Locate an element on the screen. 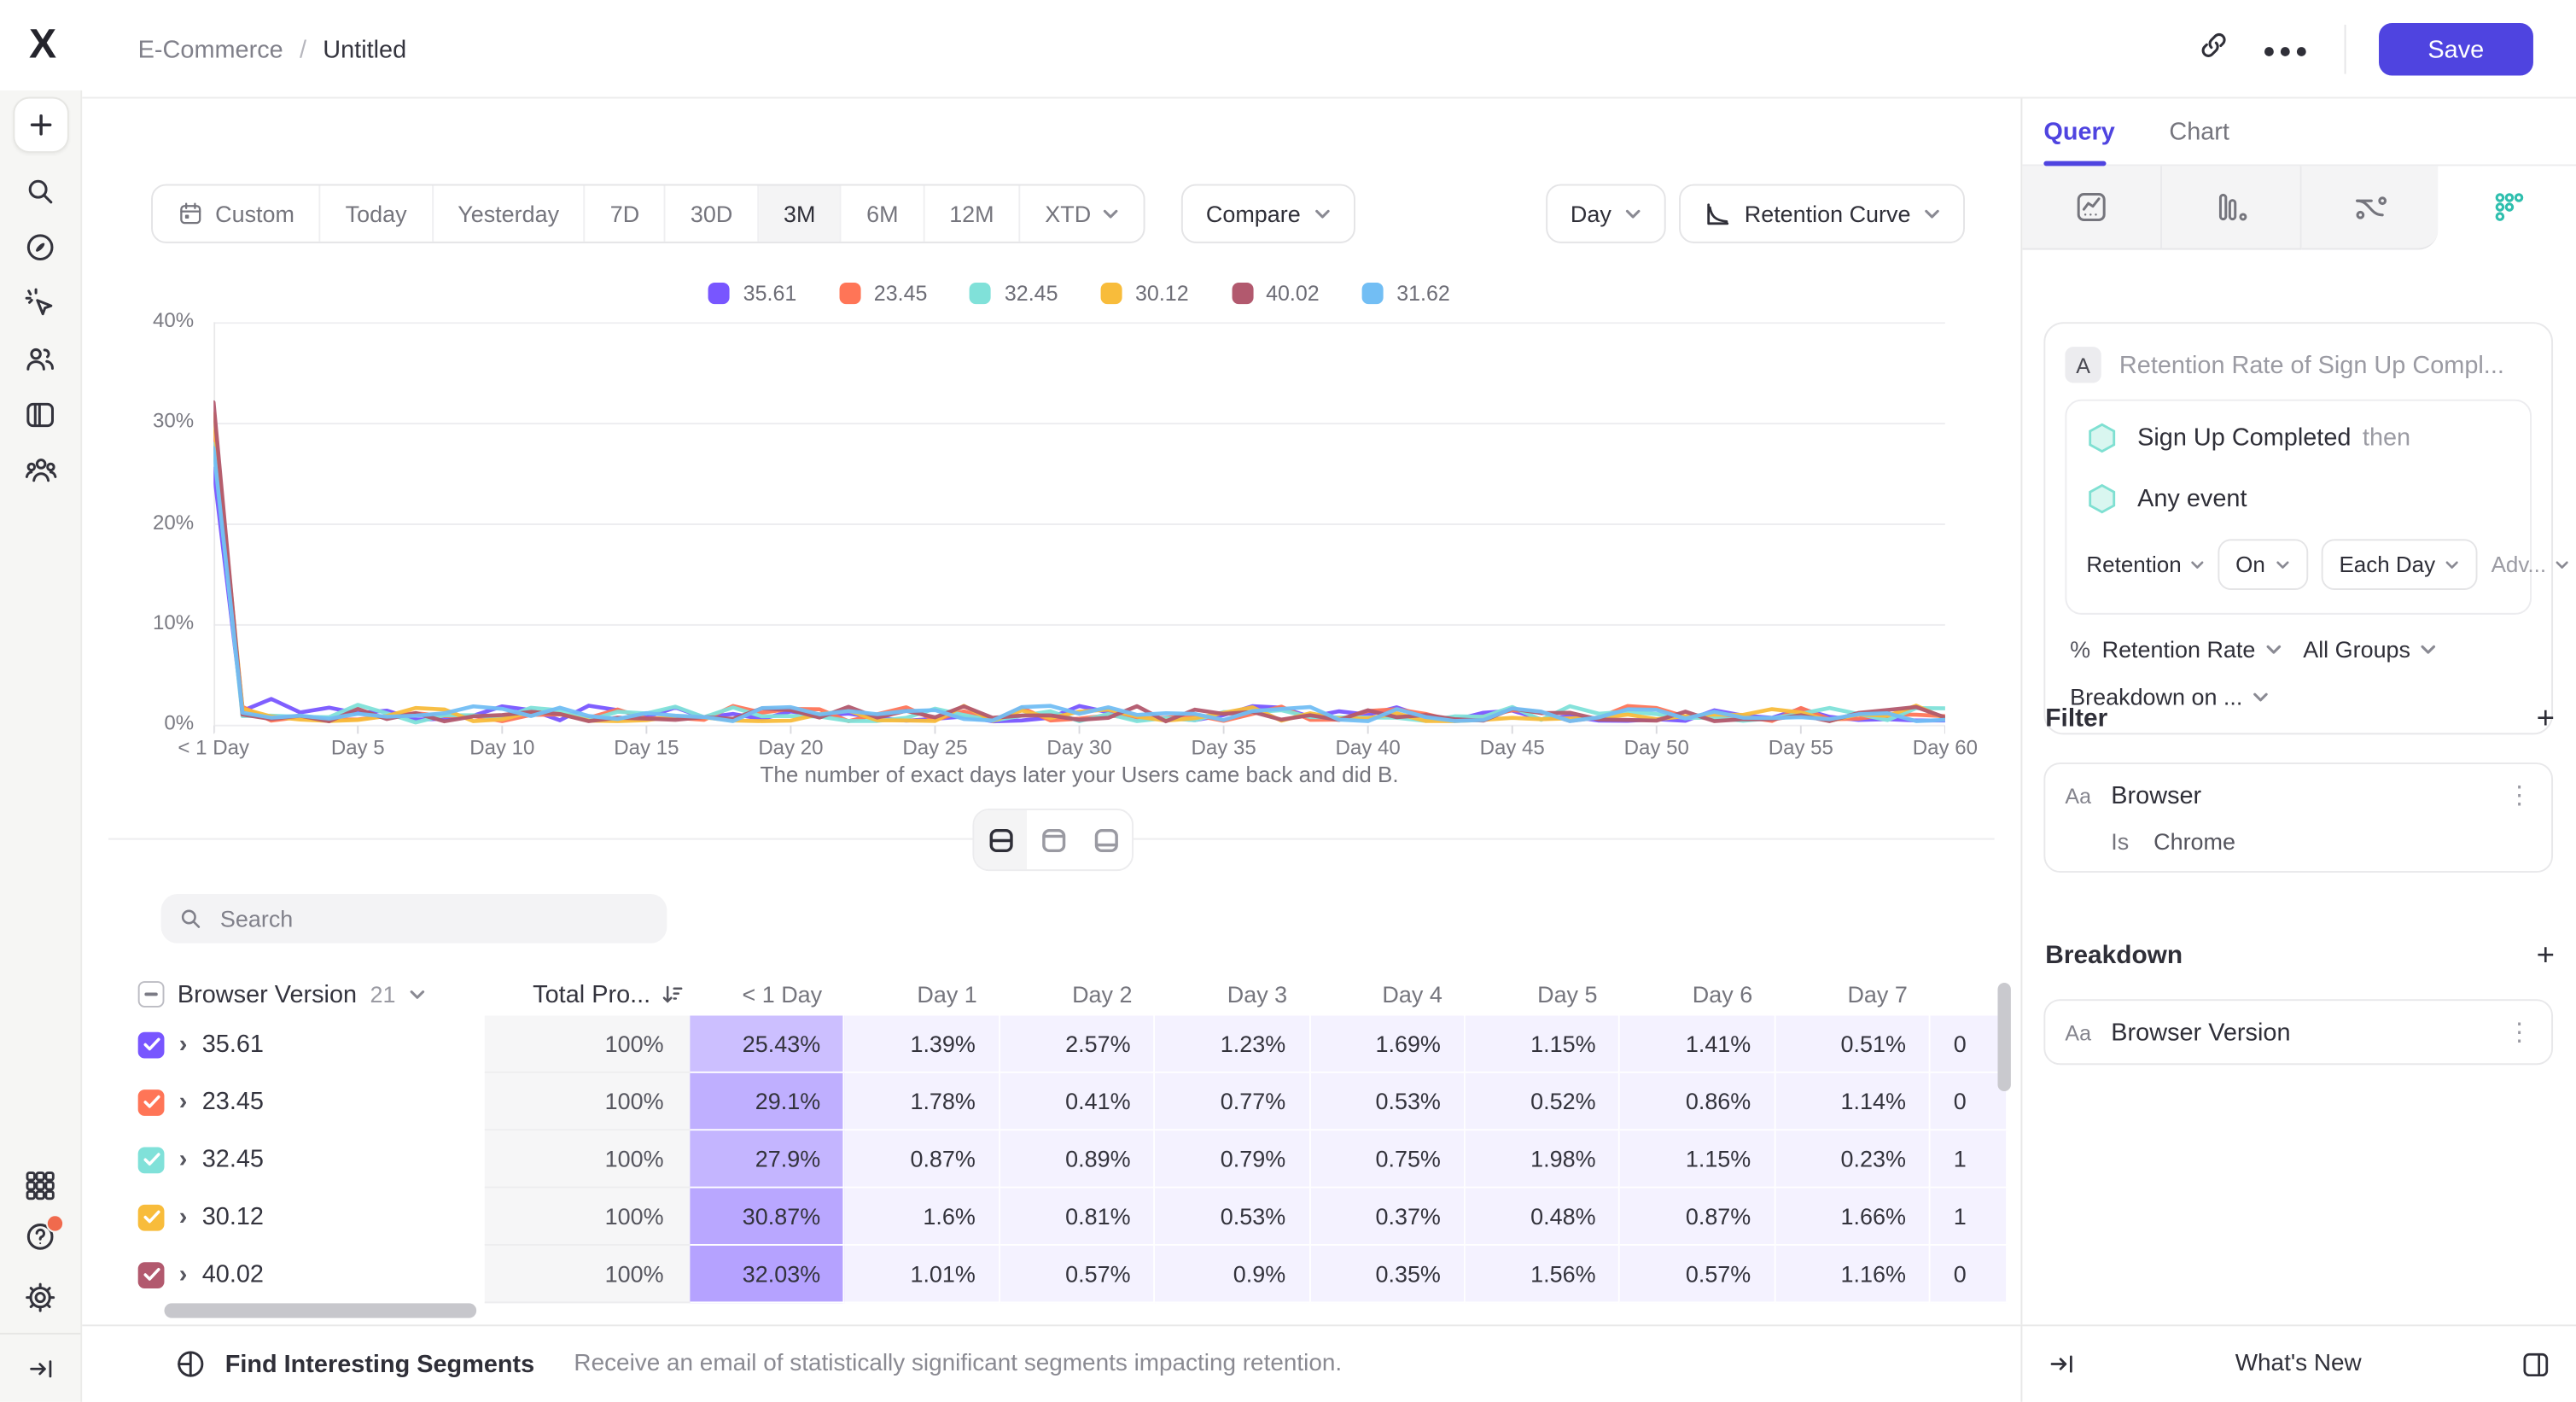 The height and width of the screenshot is (1402, 2576). layout-chart-only-button is located at coordinates (1053, 840).